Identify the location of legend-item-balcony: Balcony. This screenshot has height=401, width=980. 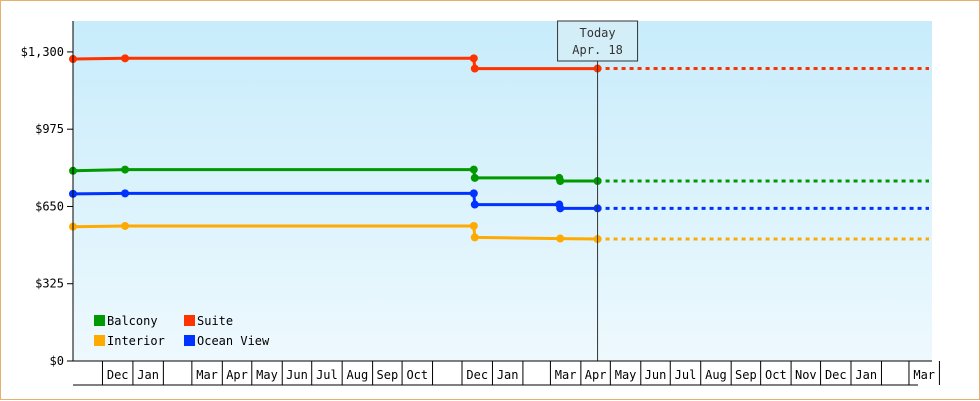
(126, 321).